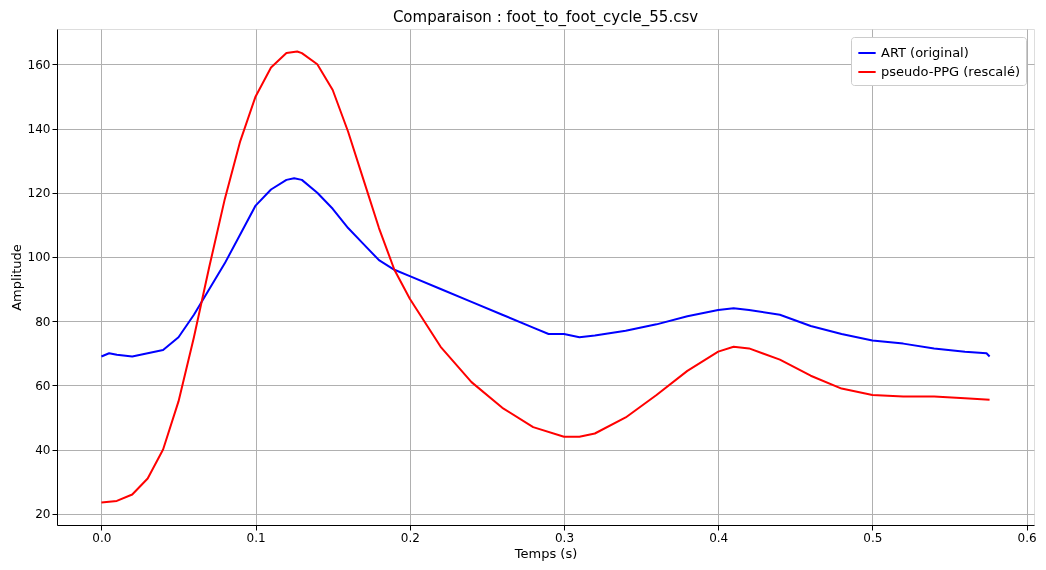 The height and width of the screenshot is (570, 1046). What do you see at coordinates (950, 71) in the screenshot?
I see `legend-label: pseudo-PPG (rescalé)` at bounding box center [950, 71].